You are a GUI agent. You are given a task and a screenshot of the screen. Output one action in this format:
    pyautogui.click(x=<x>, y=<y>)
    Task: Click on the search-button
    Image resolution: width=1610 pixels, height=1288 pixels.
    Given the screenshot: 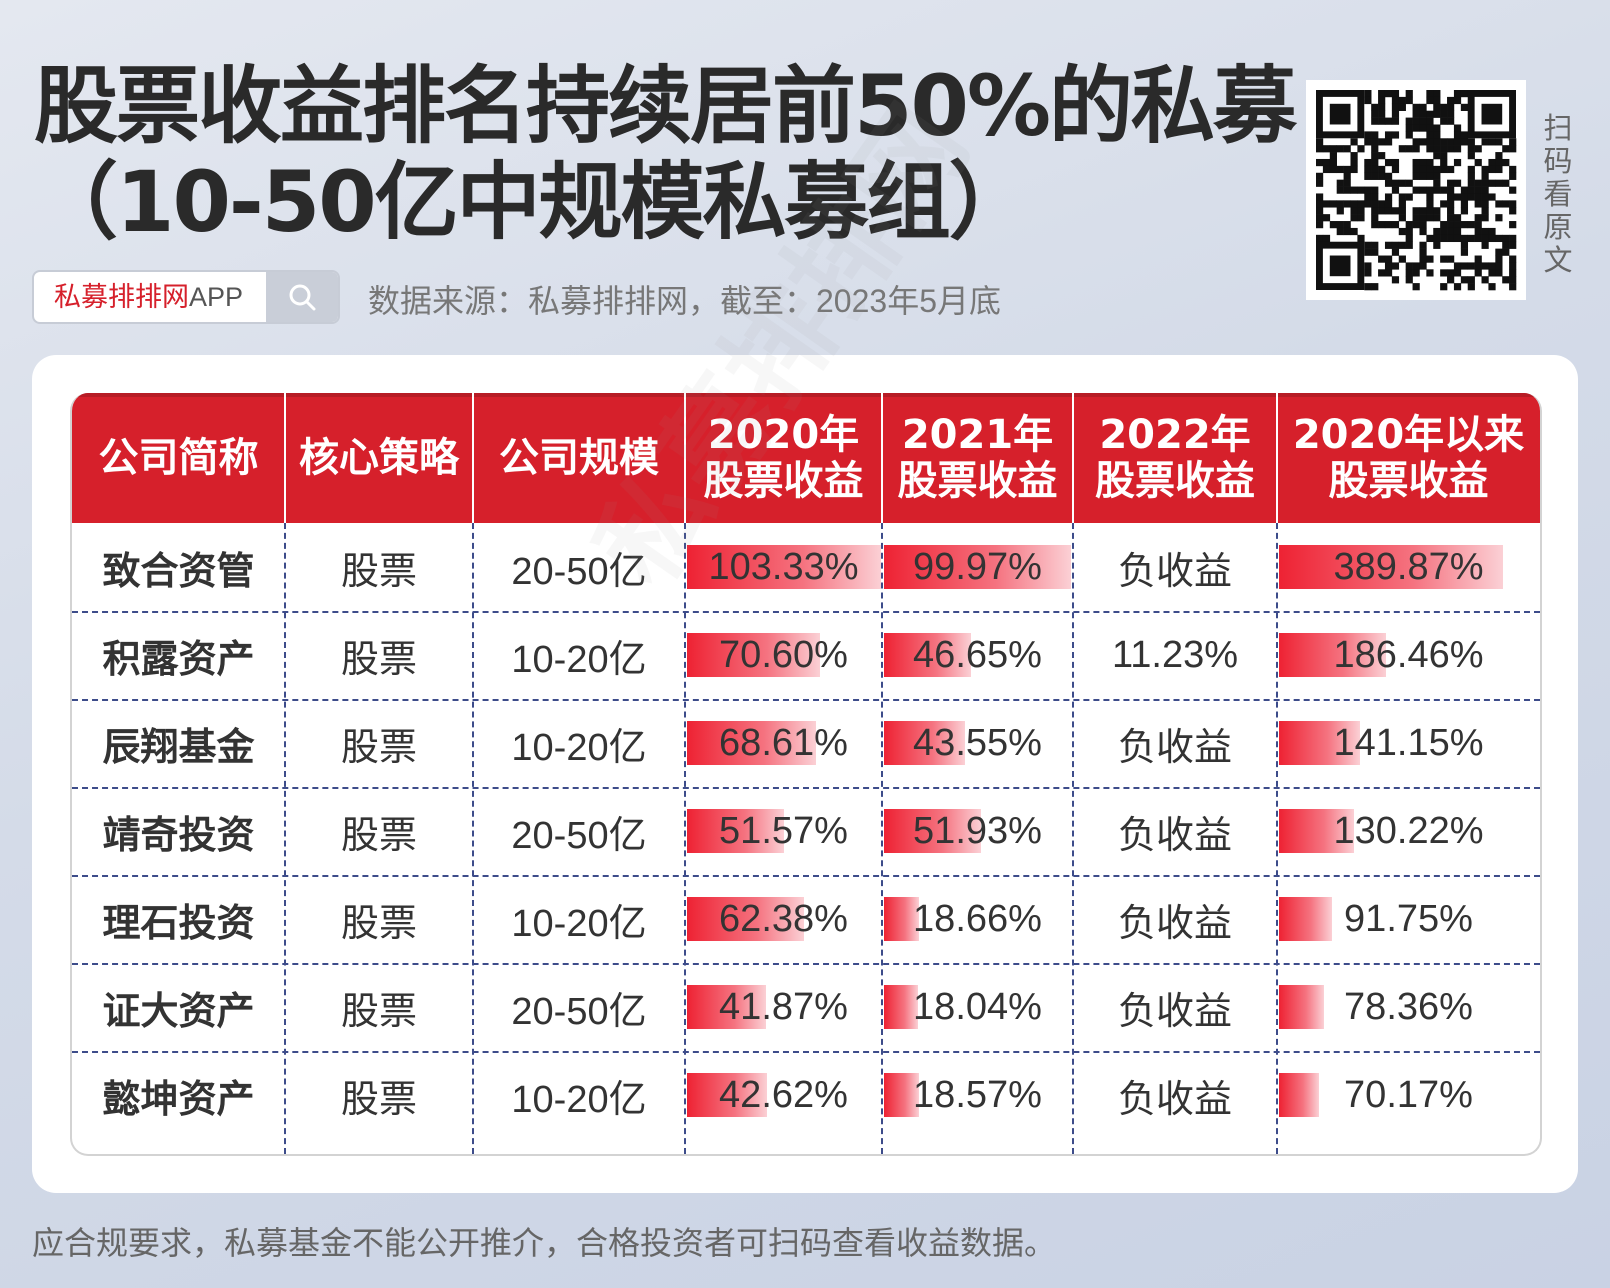 What is the action you would take?
    pyautogui.click(x=302, y=297)
    